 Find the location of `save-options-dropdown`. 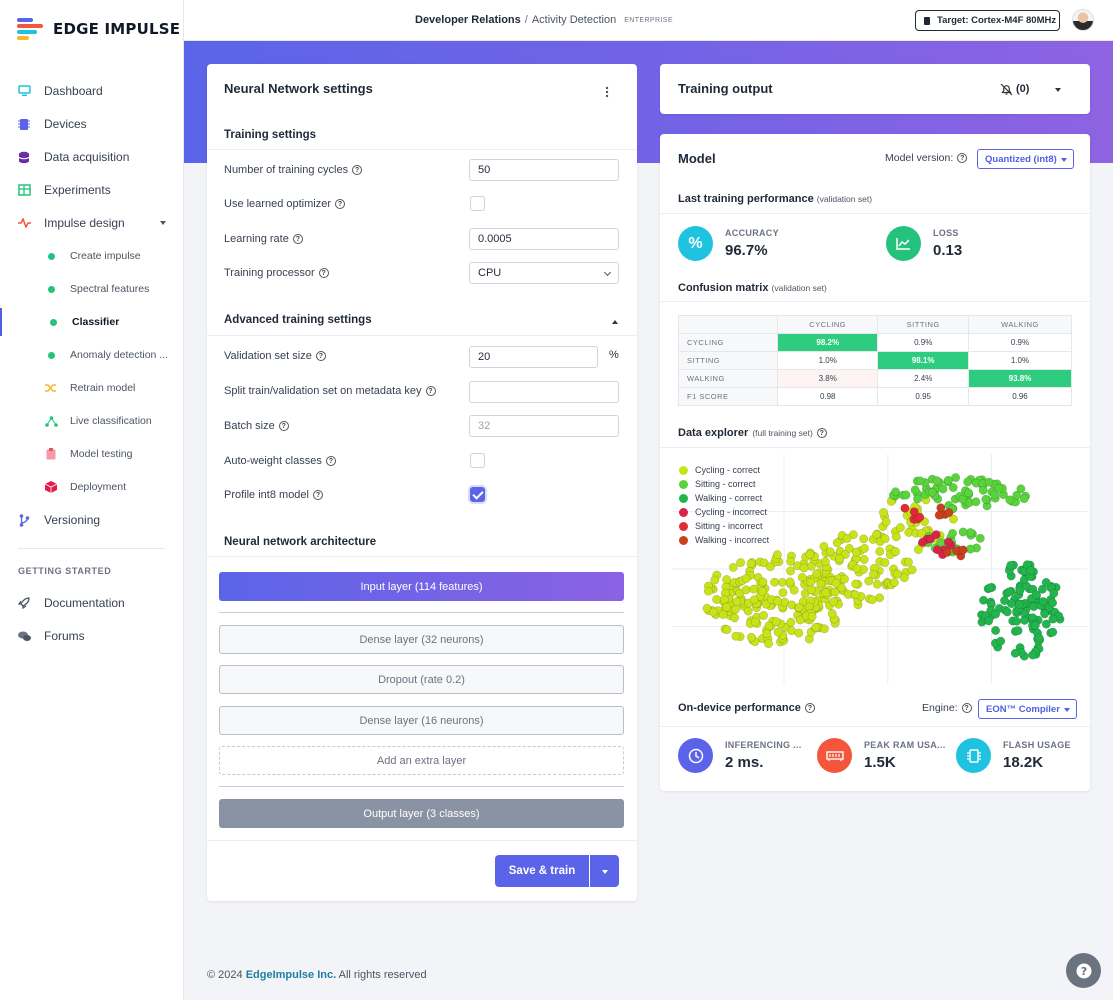

save-options-dropdown is located at coordinates (604, 871).